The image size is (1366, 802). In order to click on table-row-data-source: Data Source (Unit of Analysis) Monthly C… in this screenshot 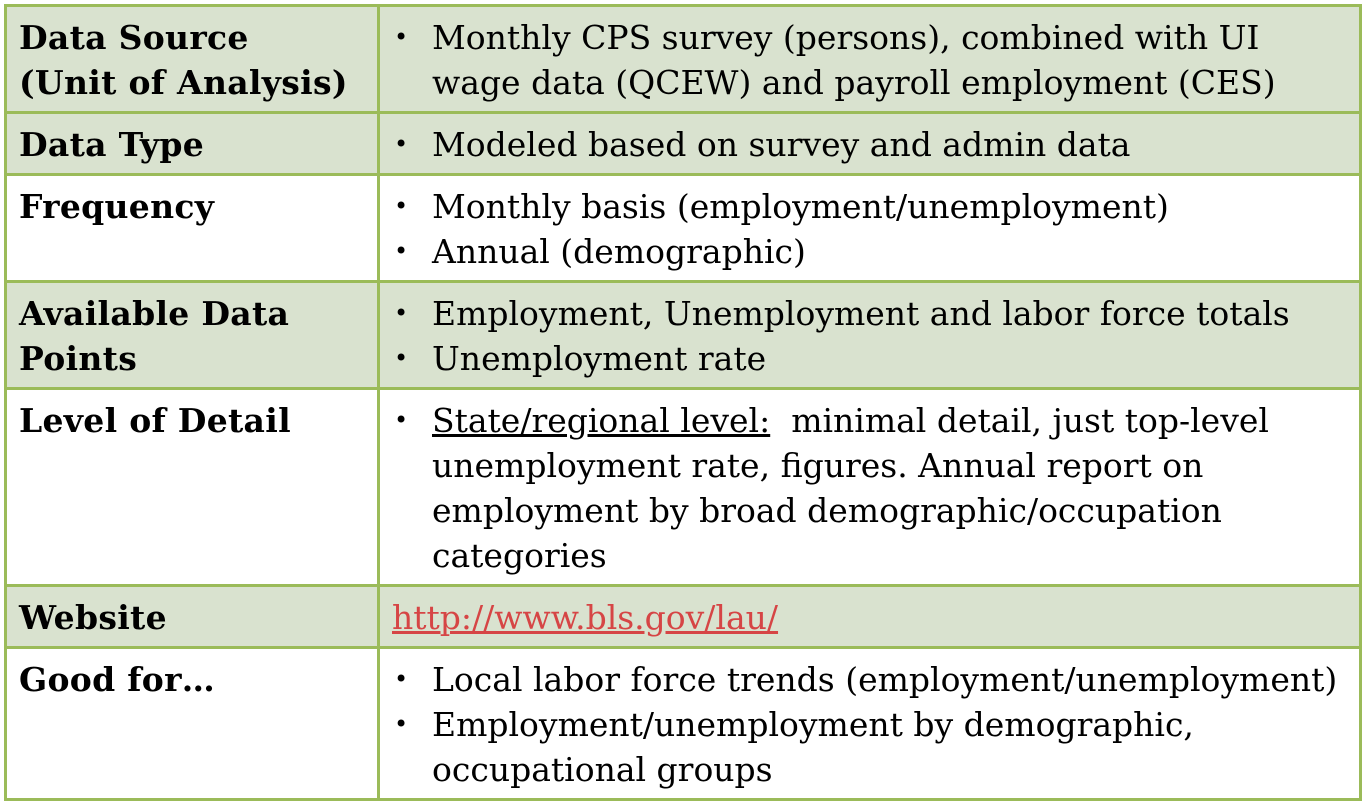, I will do `click(683, 59)`.